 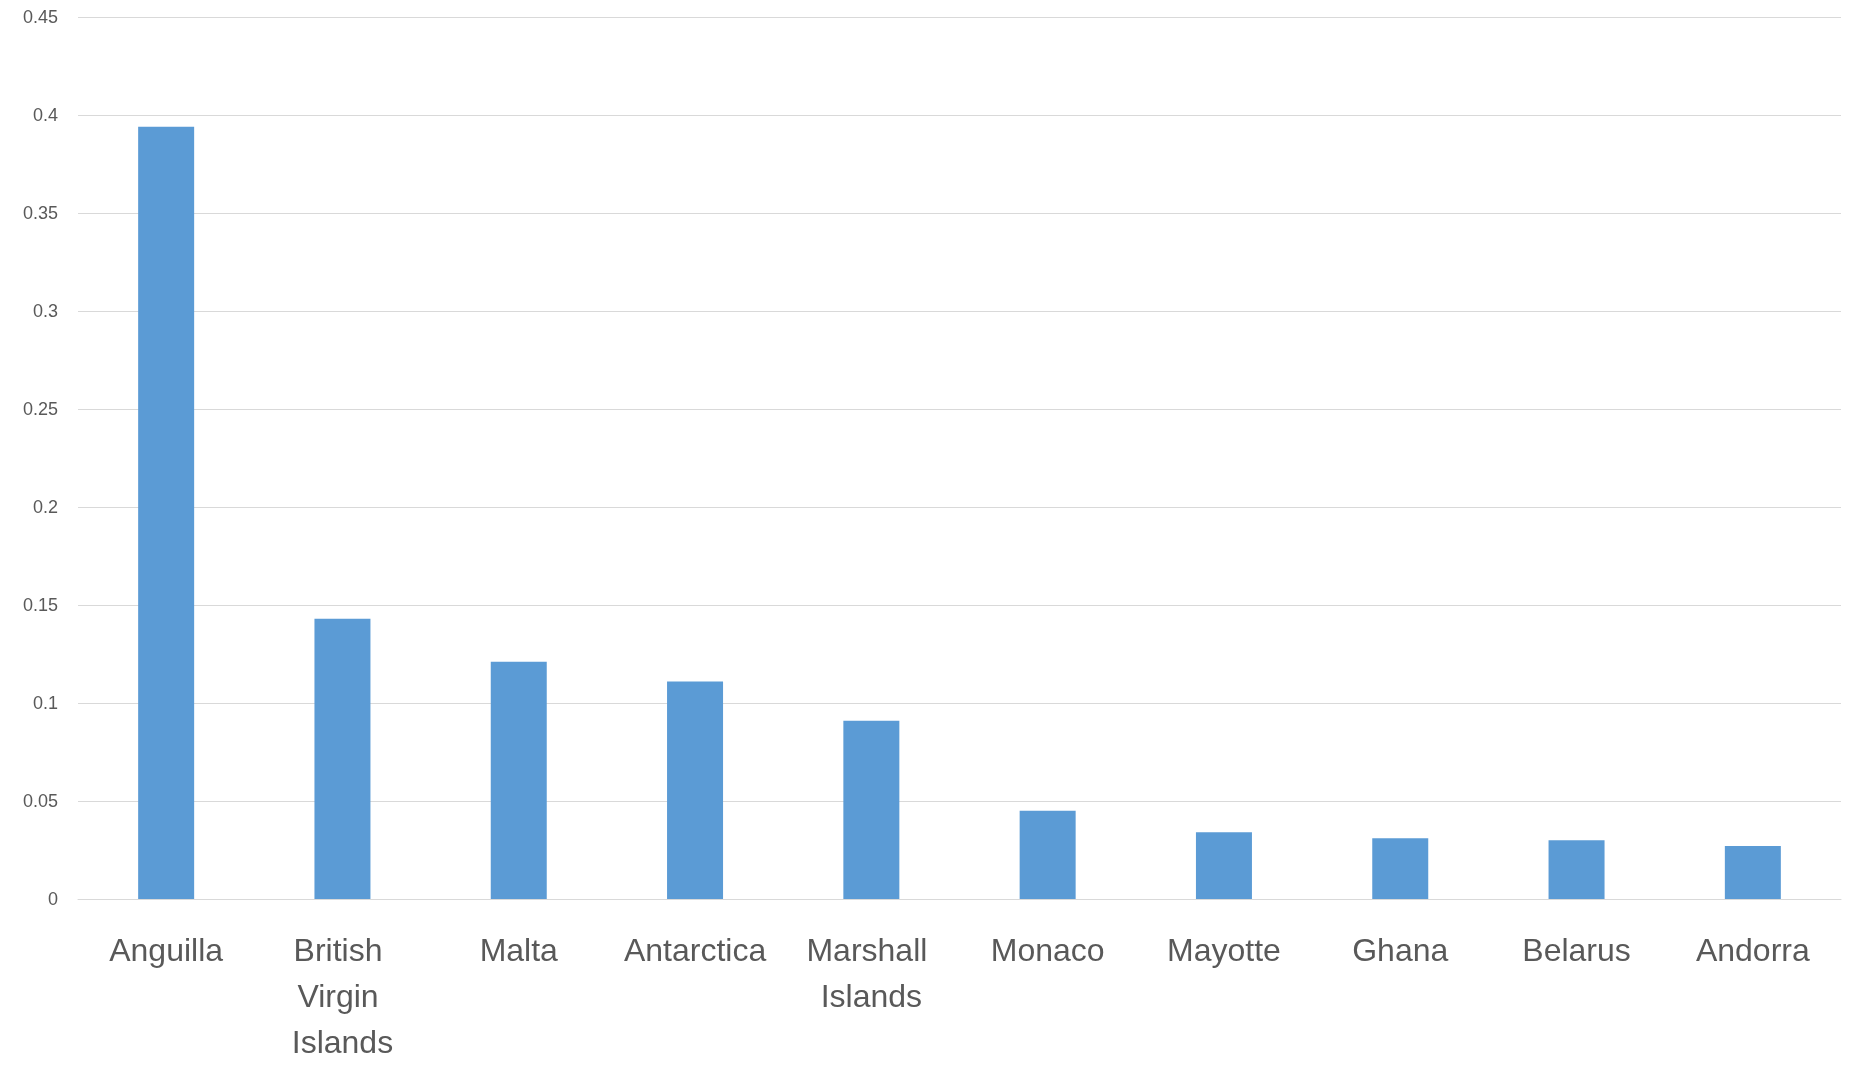 What do you see at coordinates (1400, 950) in the screenshot?
I see `x-tick-label: Ghana` at bounding box center [1400, 950].